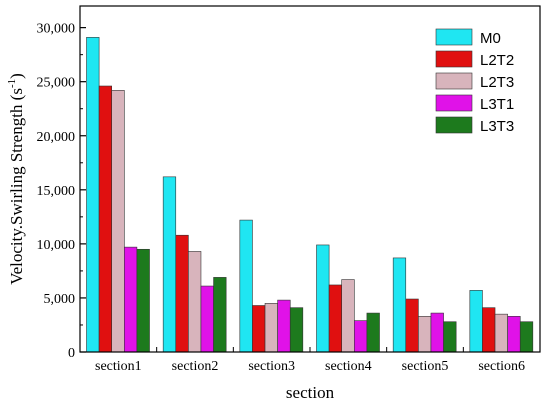  I want to click on x-tick-label: section4, so click(348, 366).